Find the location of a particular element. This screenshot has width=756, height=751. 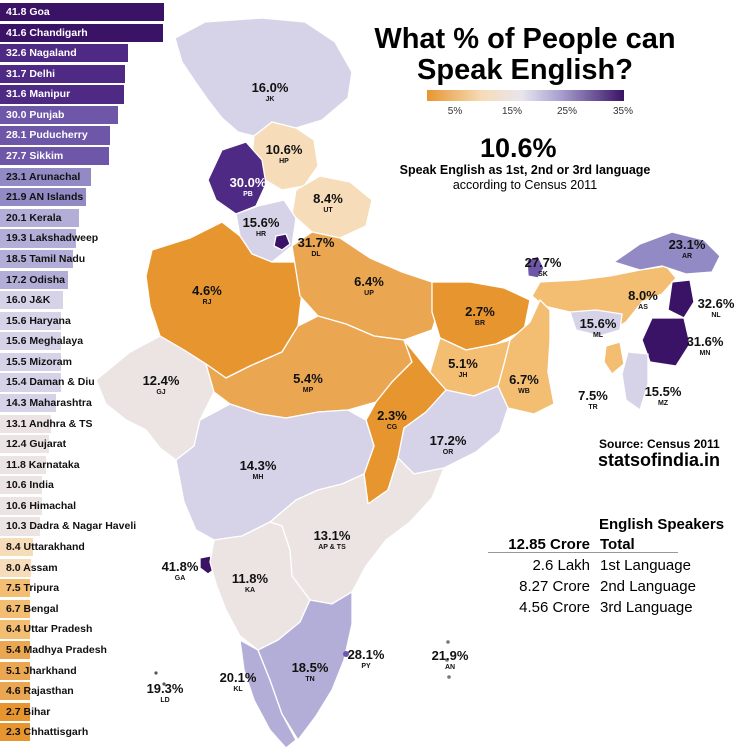

state-br is located at coordinates (481, 316).